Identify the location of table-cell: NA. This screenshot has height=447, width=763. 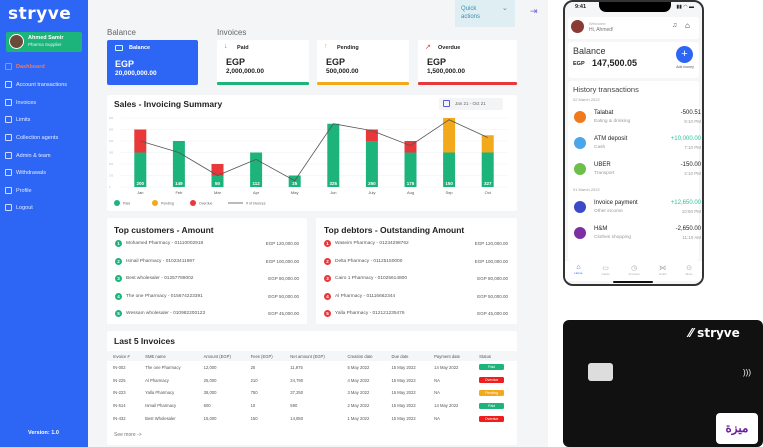
(437, 419).